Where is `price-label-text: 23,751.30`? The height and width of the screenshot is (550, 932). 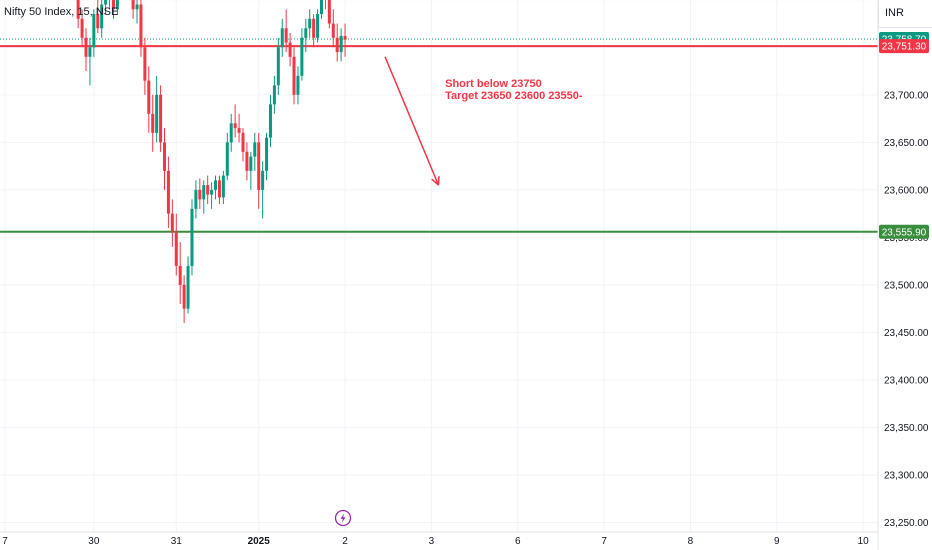 price-label-text: 23,751.30 is located at coordinates (904, 47).